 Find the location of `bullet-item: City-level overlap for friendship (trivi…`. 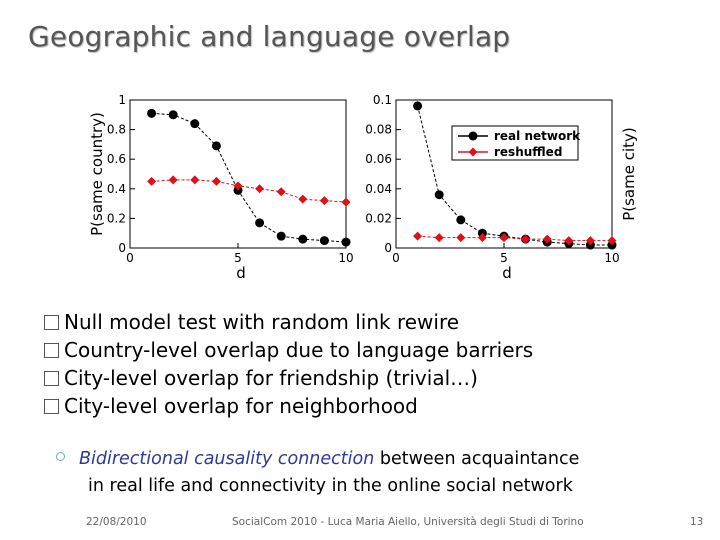

bullet-item: City-level overlap for friendship (trivi… is located at coordinates (374, 378).